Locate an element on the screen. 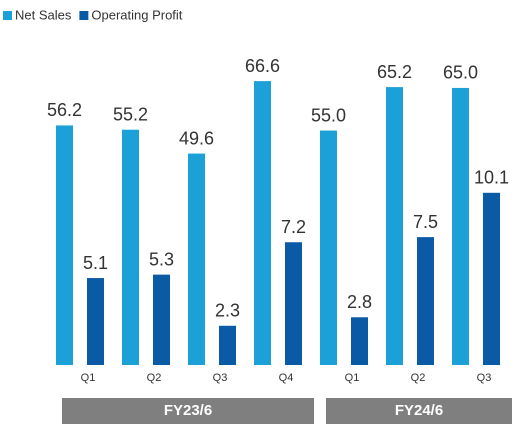 The height and width of the screenshot is (425, 519). value-label: 65.2 is located at coordinates (394, 72).